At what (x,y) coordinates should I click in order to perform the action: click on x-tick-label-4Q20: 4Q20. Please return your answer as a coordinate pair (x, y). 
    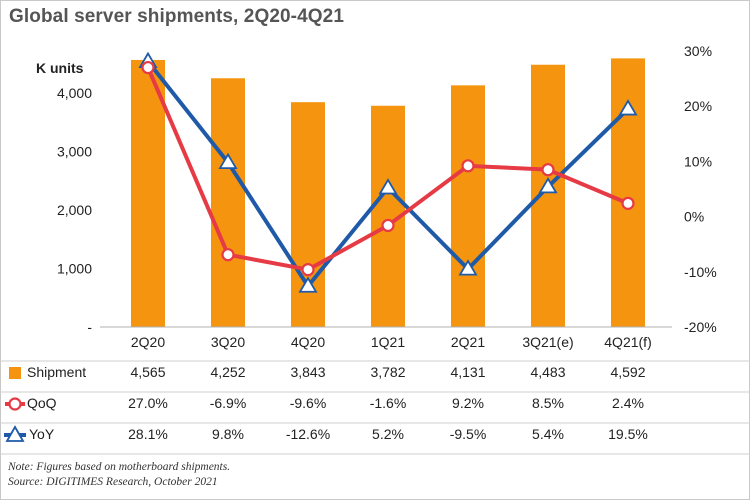
    Looking at the image, I should click on (308, 342).